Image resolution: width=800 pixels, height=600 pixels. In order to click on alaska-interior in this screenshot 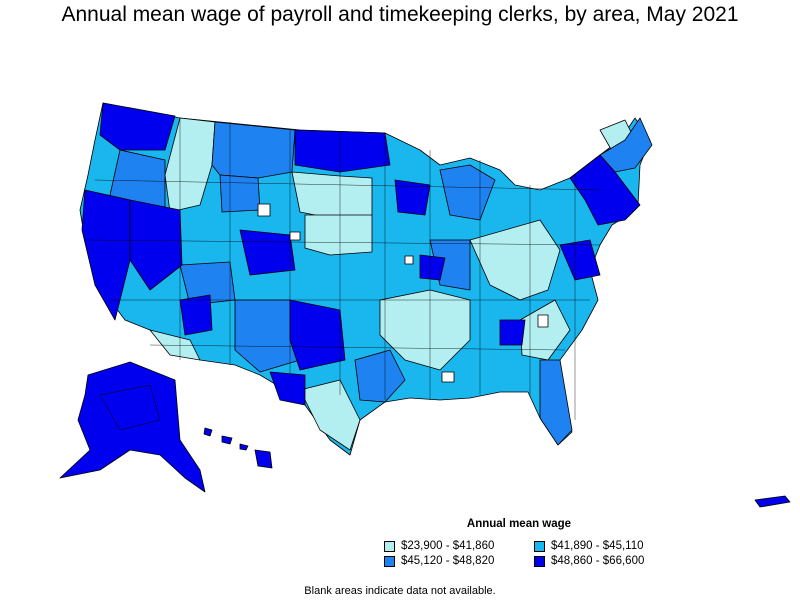, I will do `click(130, 407)`.